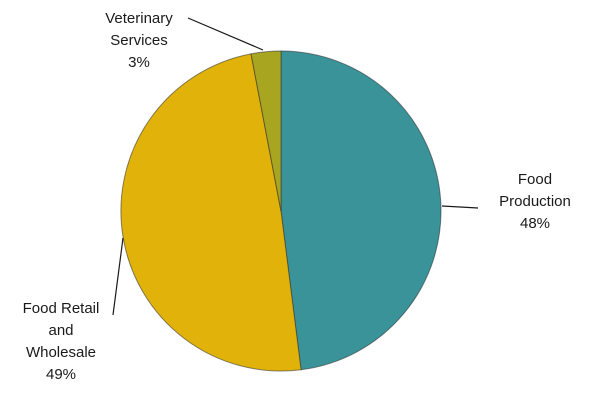 This screenshot has width=602, height=393. I want to click on slice-value-label-2: 3%, so click(139, 62).